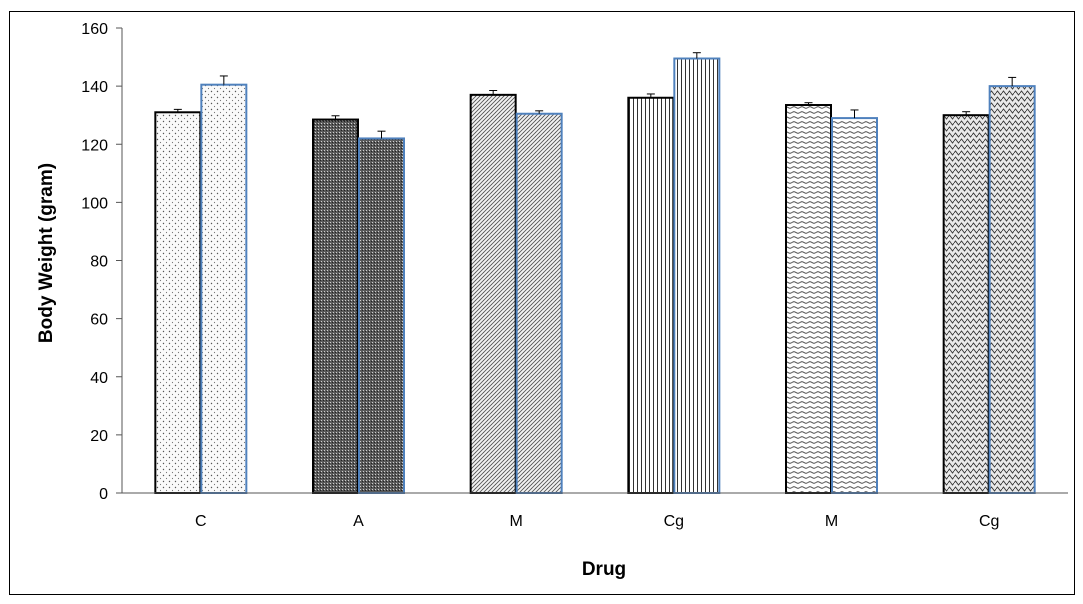 This screenshot has width=1083, height=604. I want to click on y-tick-label: 0, so click(103, 494).